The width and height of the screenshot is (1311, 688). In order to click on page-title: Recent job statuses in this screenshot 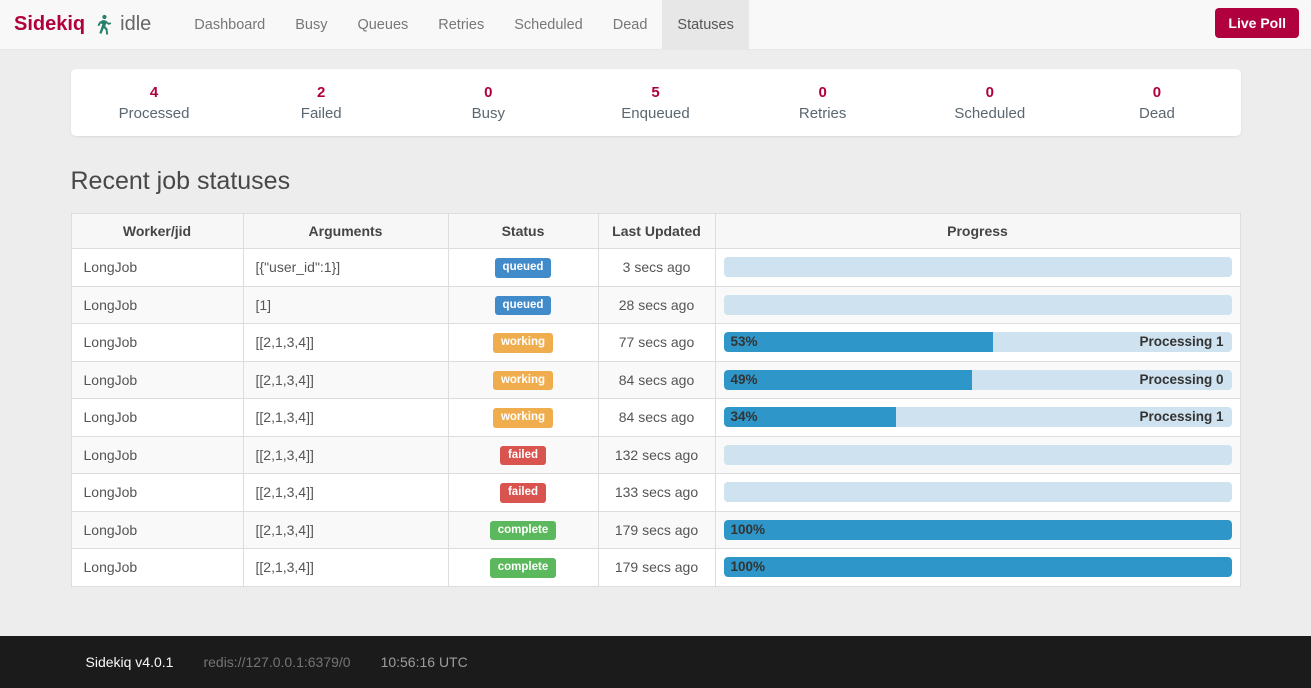, I will do `click(180, 181)`.